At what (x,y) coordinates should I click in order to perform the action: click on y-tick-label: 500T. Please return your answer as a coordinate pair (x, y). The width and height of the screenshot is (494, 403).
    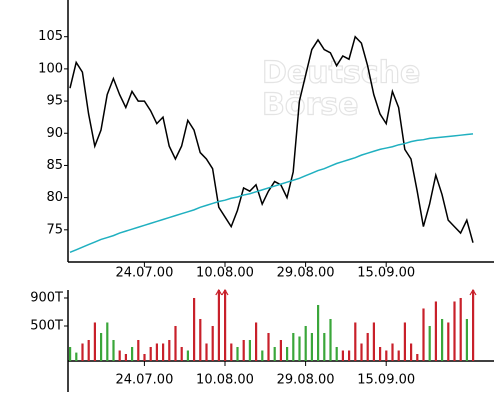
    Looking at the image, I should click on (46, 325).